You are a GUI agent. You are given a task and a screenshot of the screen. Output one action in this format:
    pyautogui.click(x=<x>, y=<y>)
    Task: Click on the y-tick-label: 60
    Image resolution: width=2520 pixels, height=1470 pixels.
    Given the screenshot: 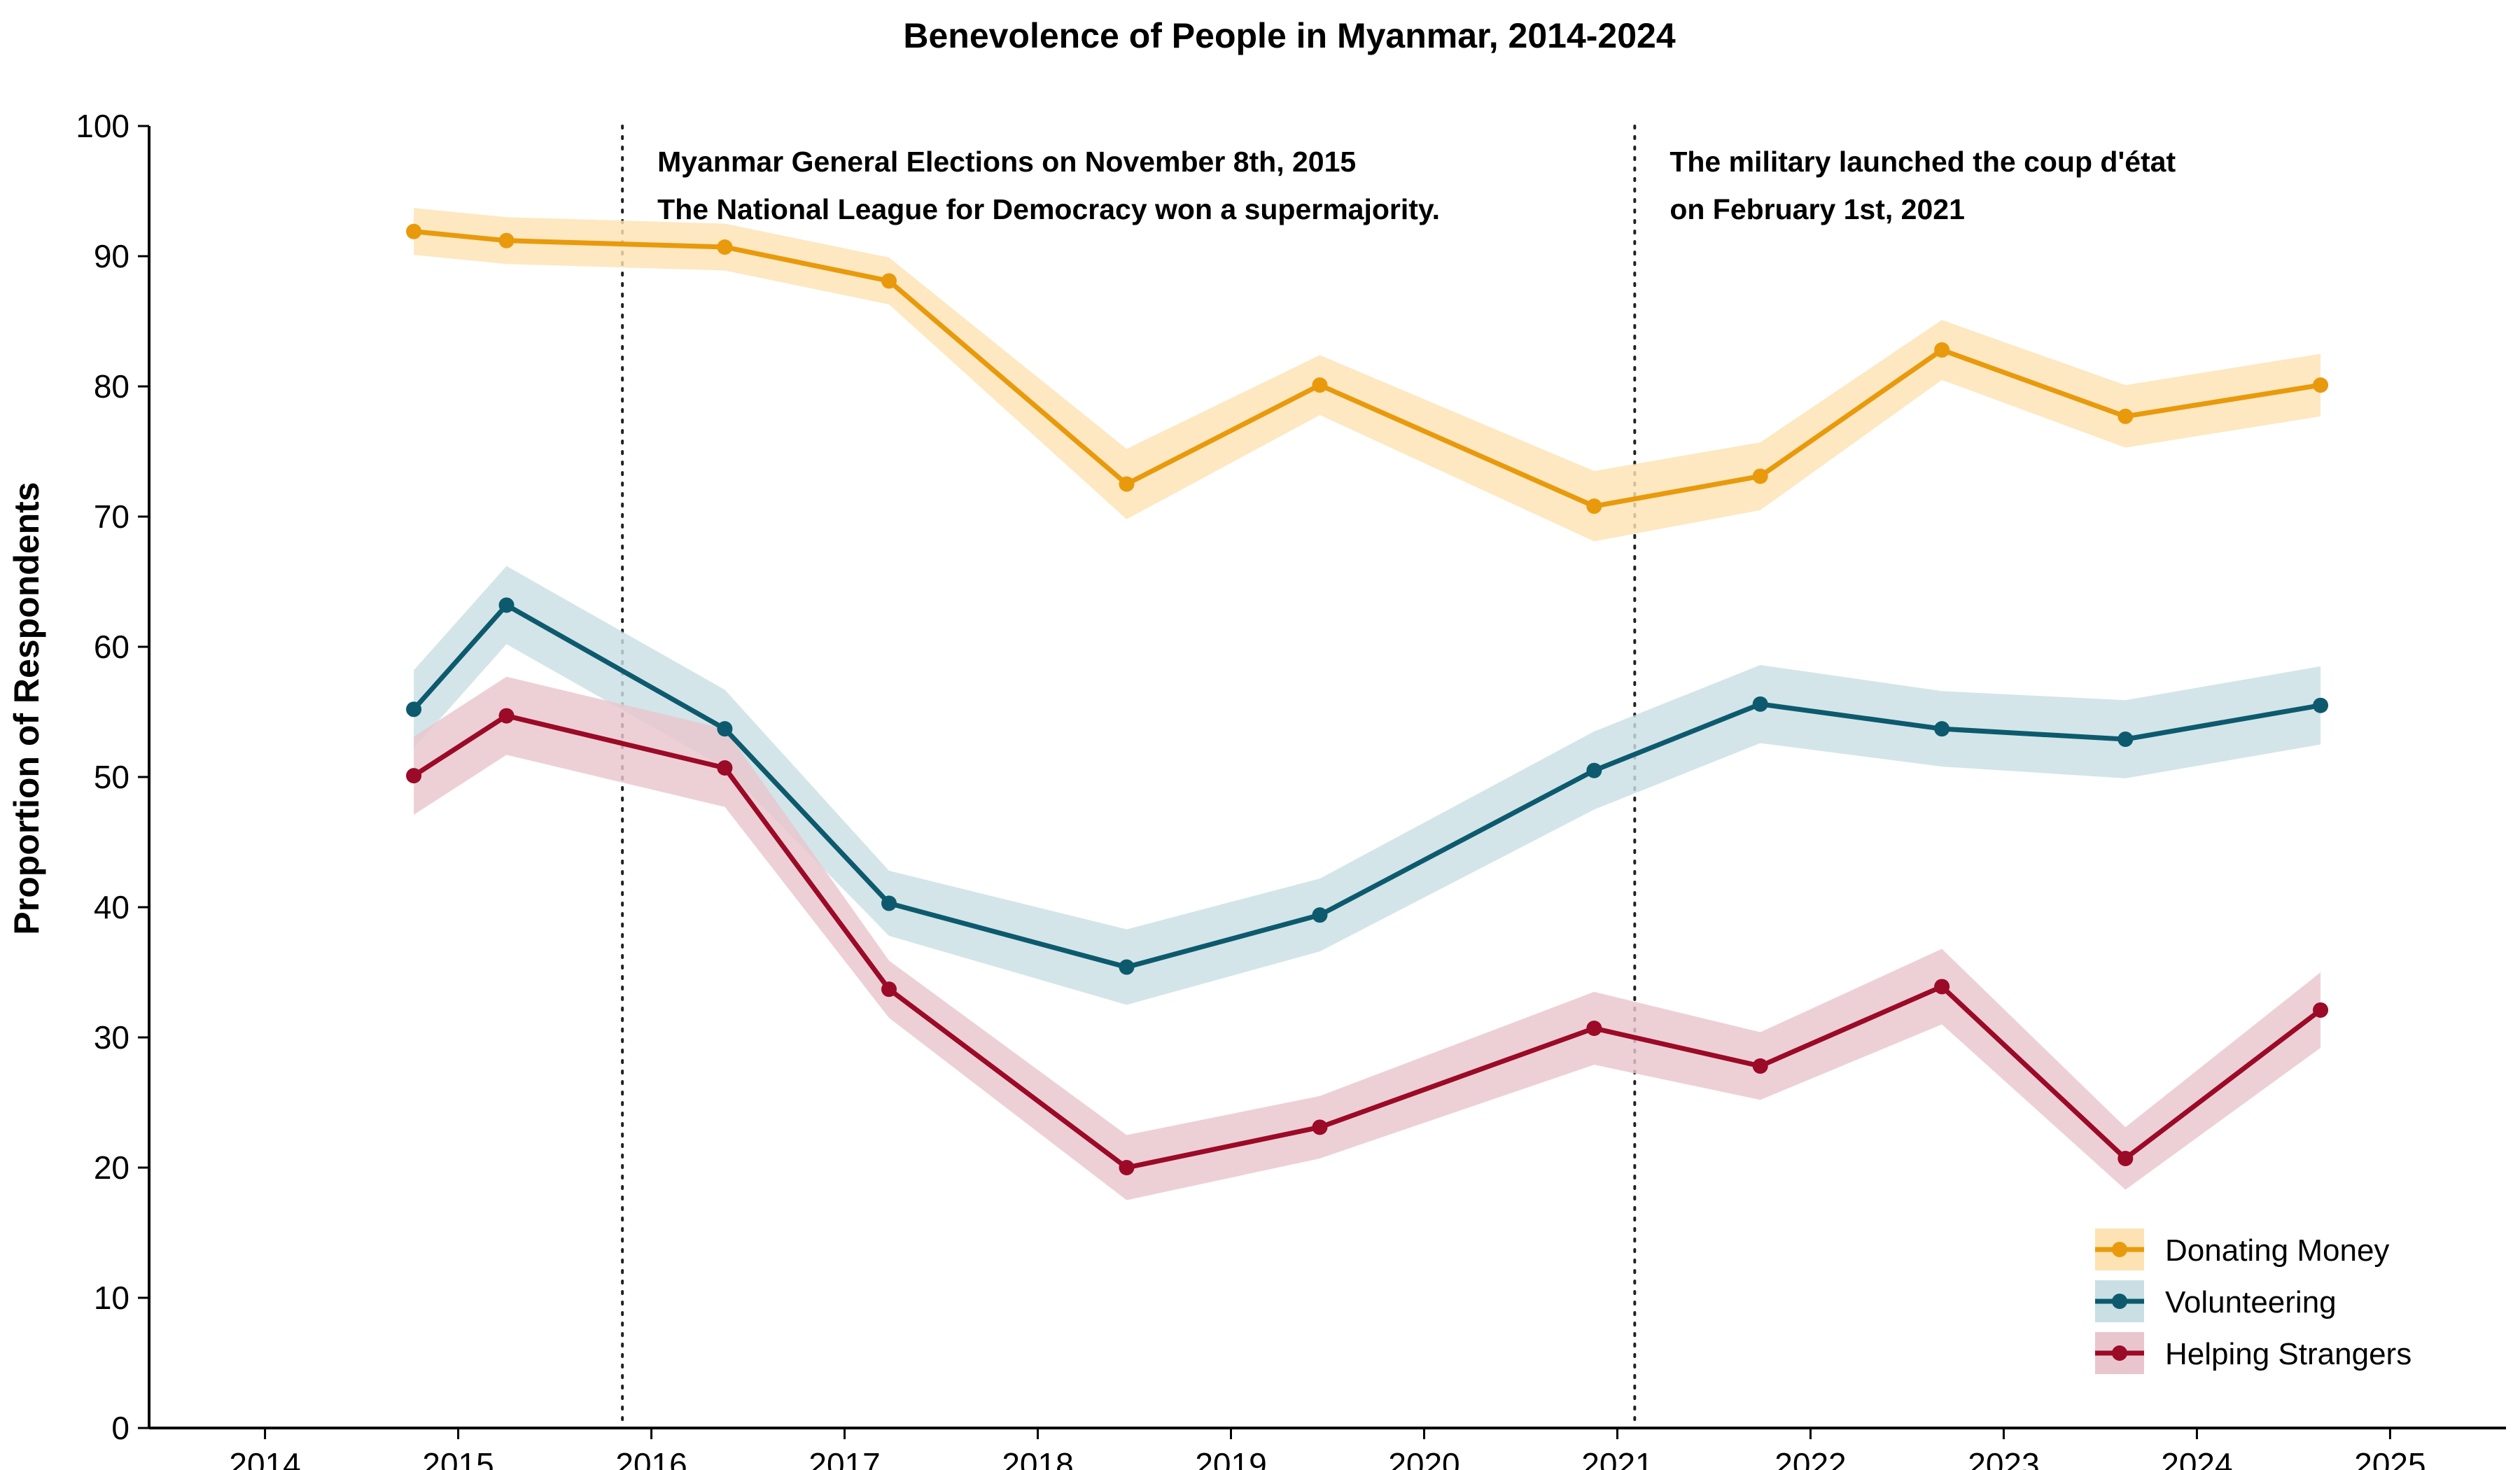 What is the action you would take?
    pyautogui.click(x=112, y=647)
    